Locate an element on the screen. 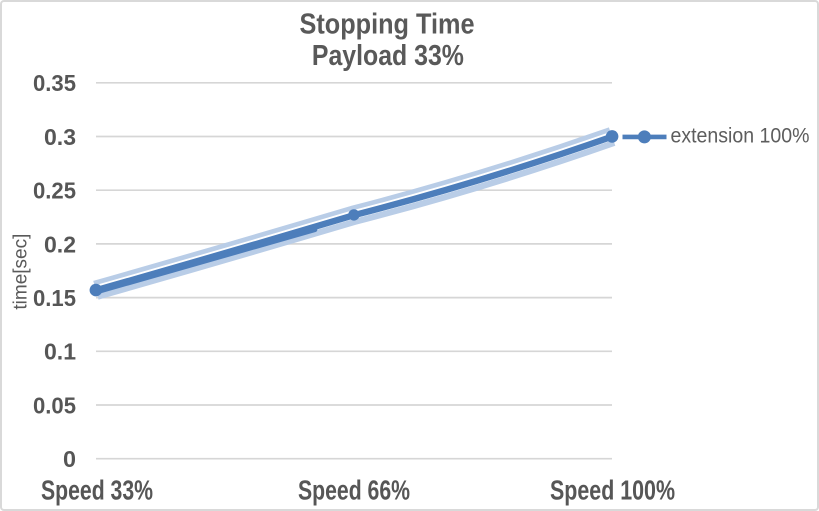 The width and height of the screenshot is (819, 511). svg-text: Speed 100% is located at coordinates (612, 489).